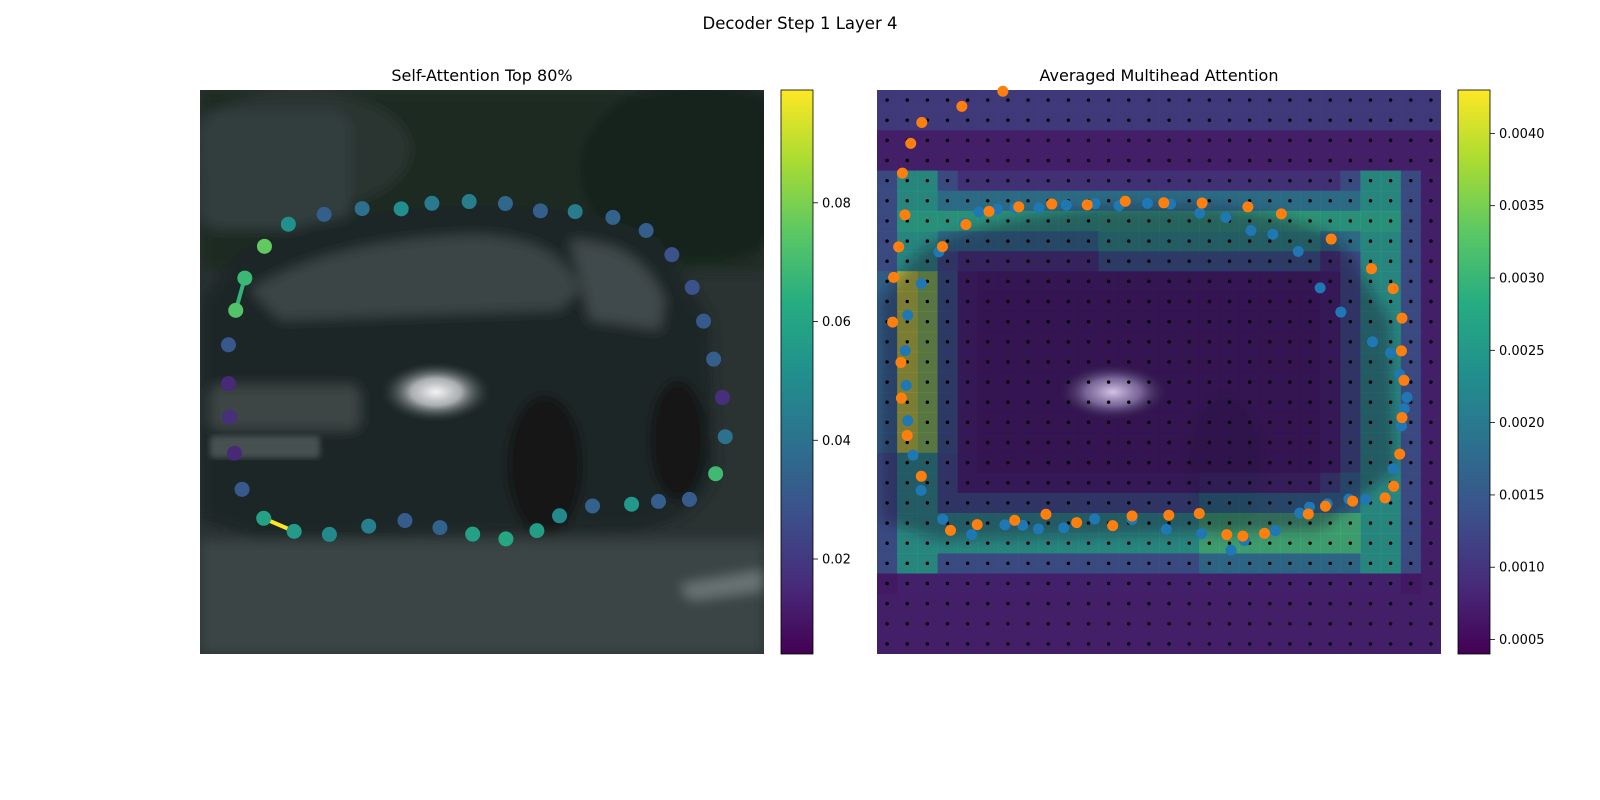 Image resolution: width=1600 pixels, height=800 pixels. Describe the element at coordinates (1522, 351) in the screenshot. I see `colorbar-tick-label: 0.0025` at that location.